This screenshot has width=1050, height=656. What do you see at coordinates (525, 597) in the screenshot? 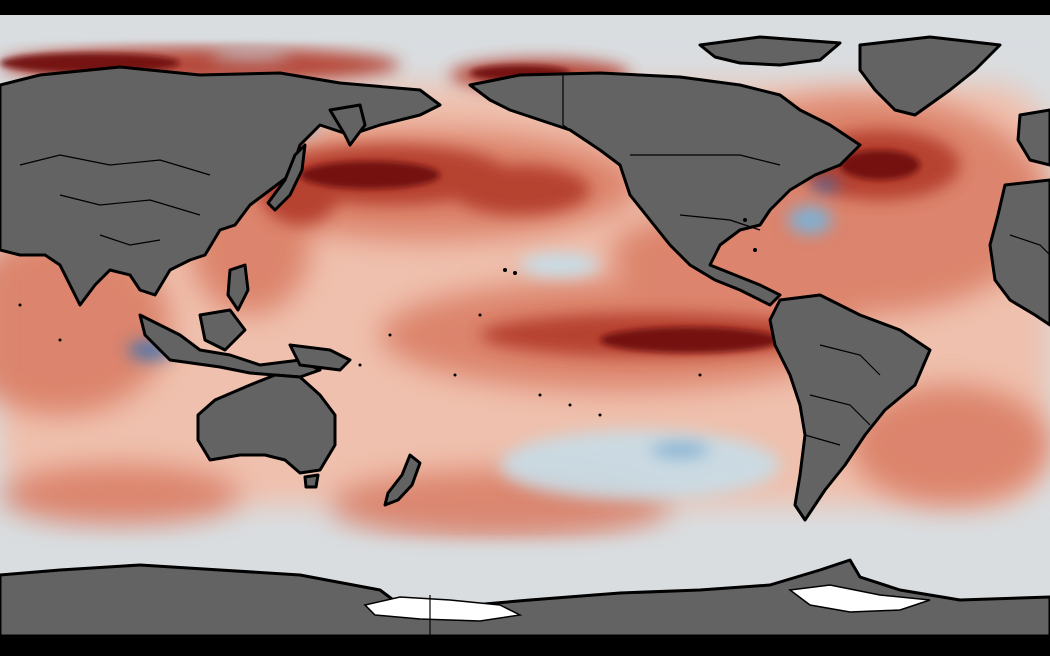
I see `antarctica-landmass` at bounding box center [525, 597].